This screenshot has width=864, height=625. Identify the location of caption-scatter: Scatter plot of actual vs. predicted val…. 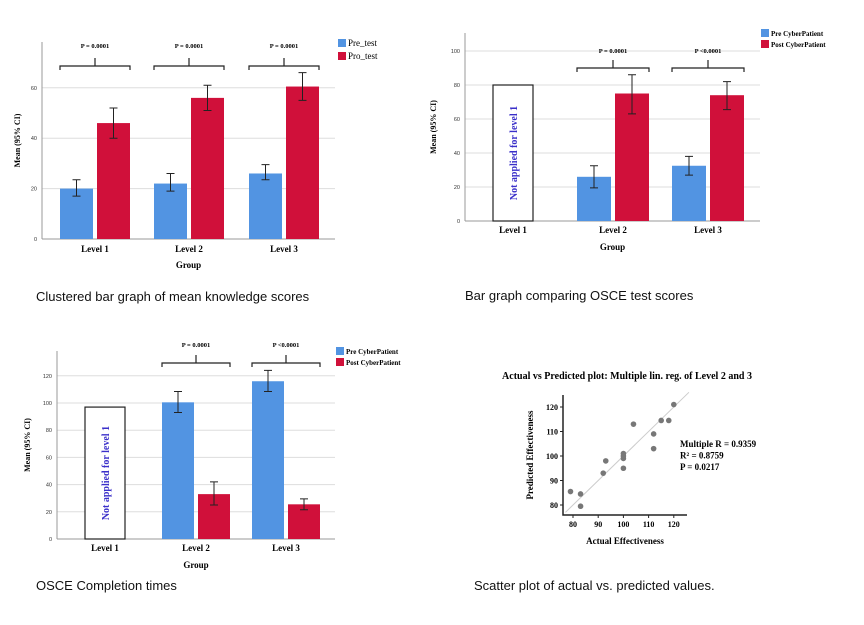
(594, 585).